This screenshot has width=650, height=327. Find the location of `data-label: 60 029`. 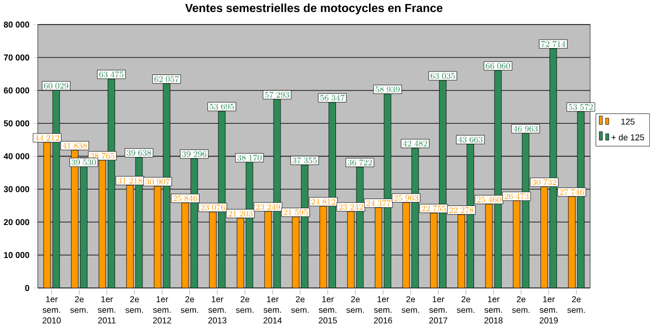

data-label: 60 029 is located at coordinates (56, 85).